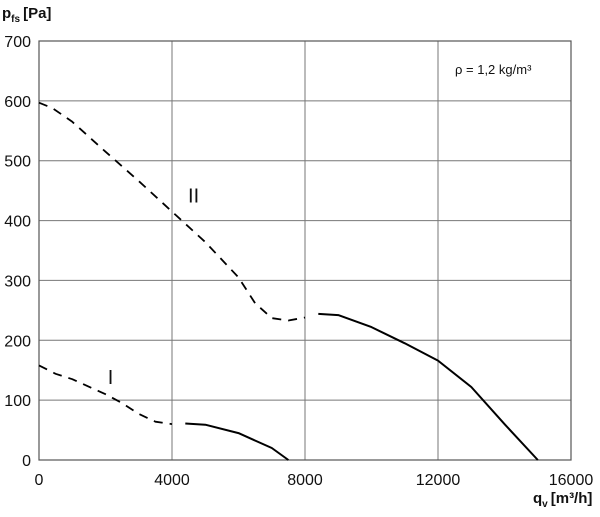 This screenshot has width=600, height=517. I want to click on y-tick-label-100: 100, so click(17, 401).